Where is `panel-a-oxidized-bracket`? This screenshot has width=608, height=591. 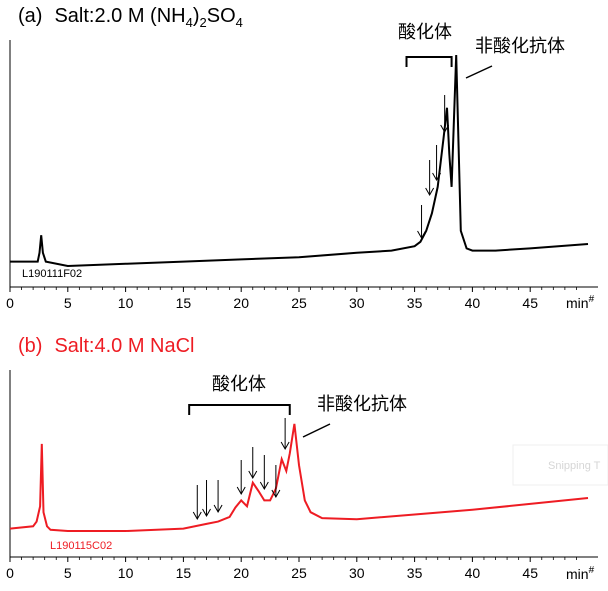 panel-a-oxidized-bracket is located at coordinates (429, 61).